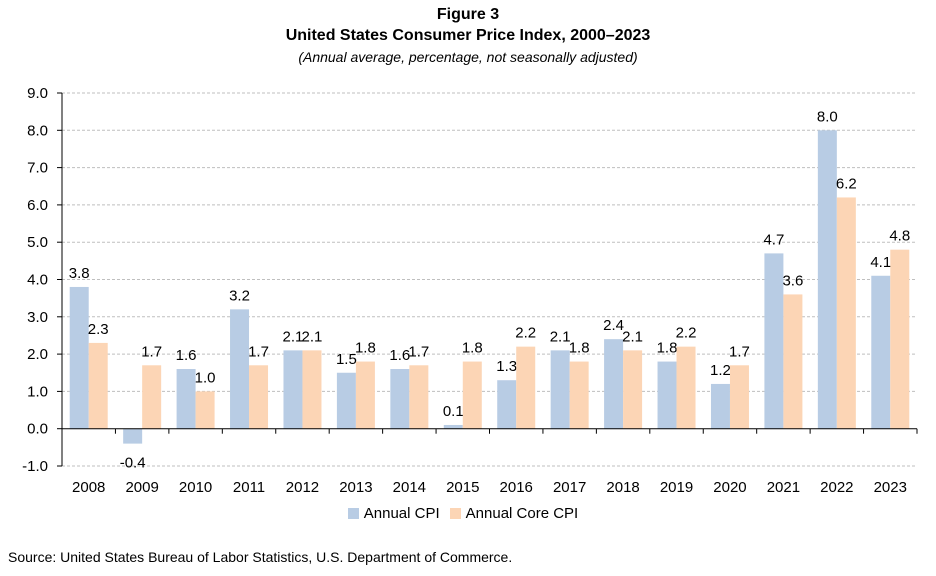 The width and height of the screenshot is (936, 576). Describe the element at coordinates (37, 354) in the screenshot. I see `y-tick-label: 2.0` at that location.